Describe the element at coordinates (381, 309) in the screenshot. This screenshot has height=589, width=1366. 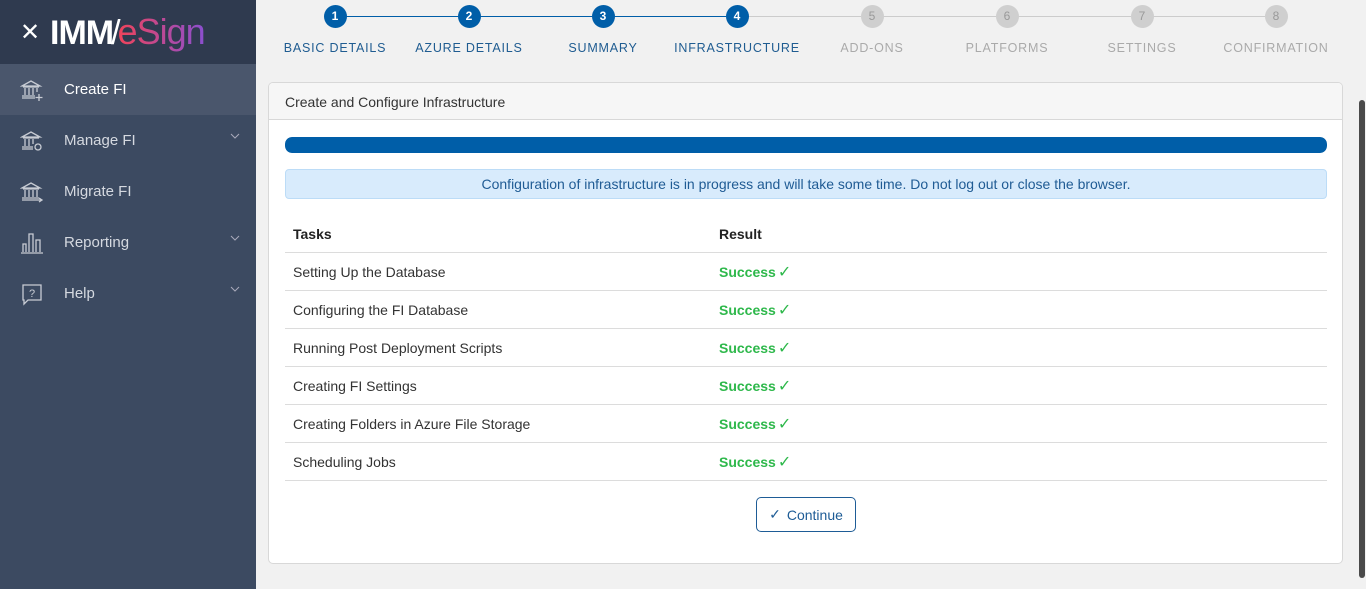
I see `task-name: Configuring the FI Database` at that location.